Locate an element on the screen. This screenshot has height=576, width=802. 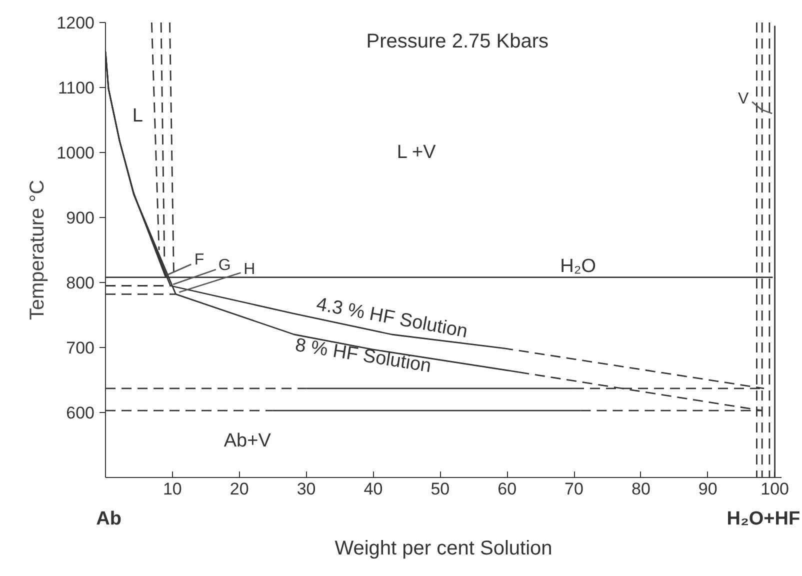
annotation: L is located at coordinates (137, 116).